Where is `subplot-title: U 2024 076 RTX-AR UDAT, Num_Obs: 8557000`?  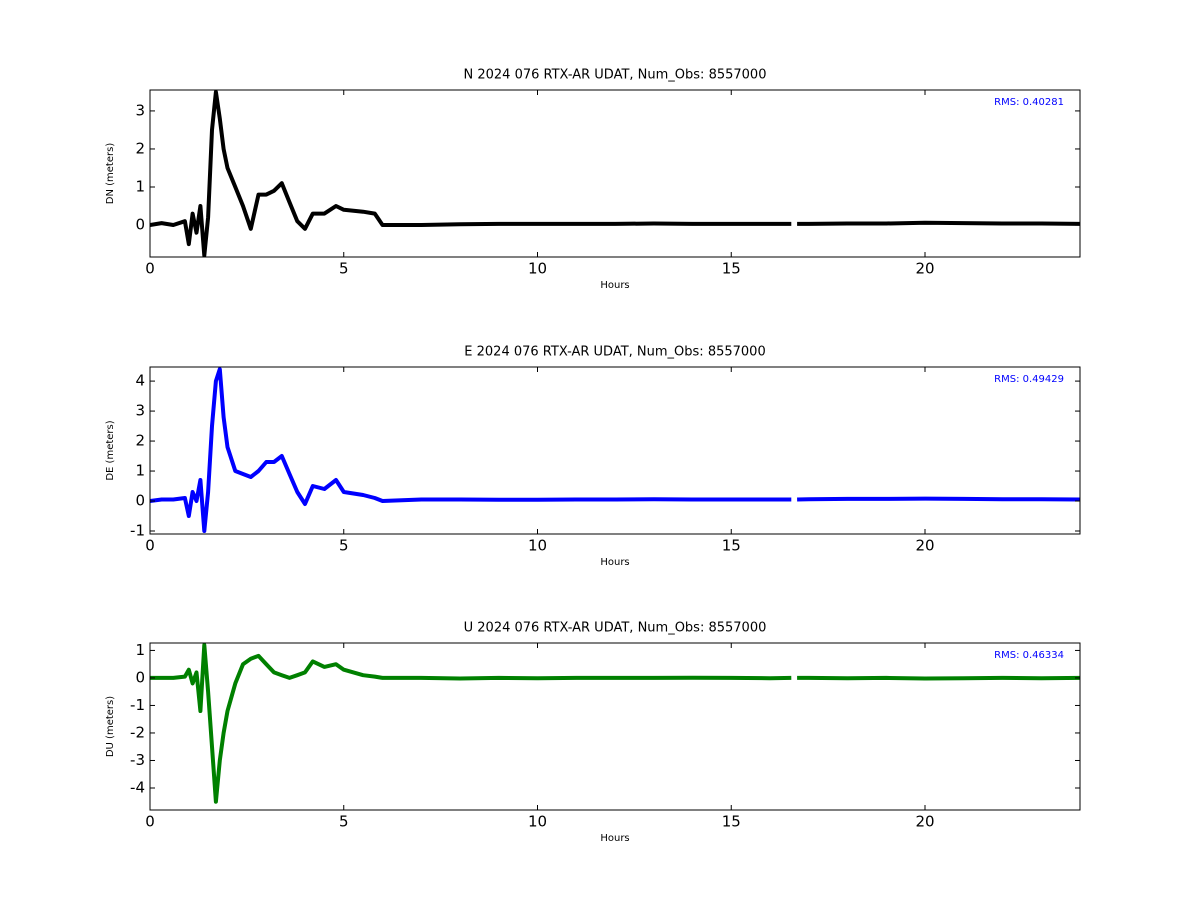 subplot-title: U 2024 076 RTX-AR UDAT, Num_Obs: 8557000 is located at coordinates (615, 628).